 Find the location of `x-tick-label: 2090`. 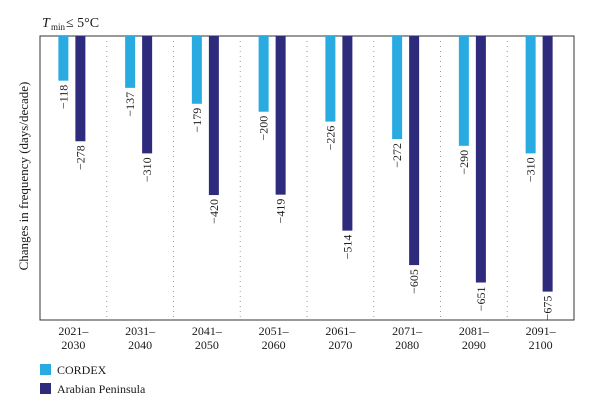

x-tick-label: 2090 is located at coordinates (474, 345).